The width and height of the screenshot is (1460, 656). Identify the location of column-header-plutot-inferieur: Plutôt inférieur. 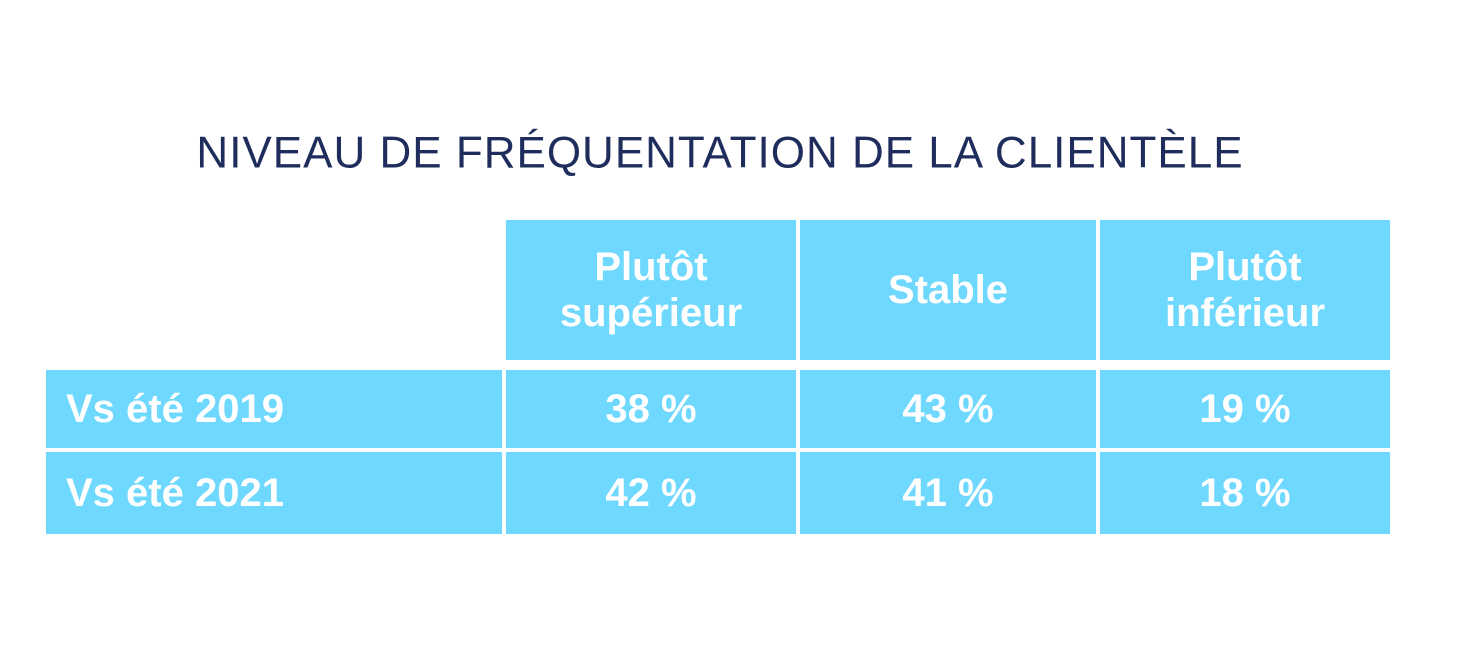
(1245, 290).